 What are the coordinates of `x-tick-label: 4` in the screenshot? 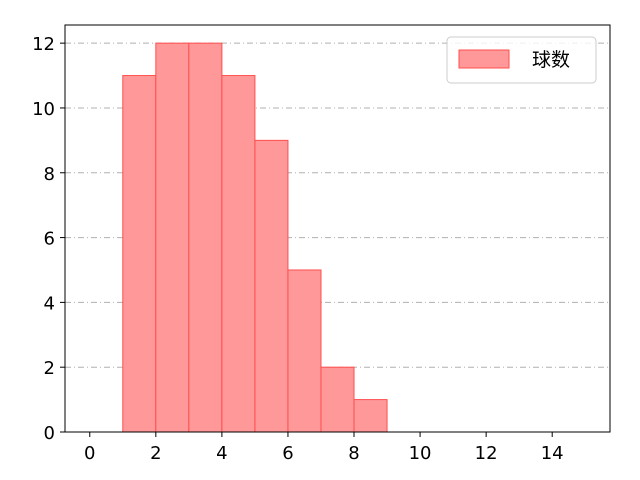 It's located at (221, 453).